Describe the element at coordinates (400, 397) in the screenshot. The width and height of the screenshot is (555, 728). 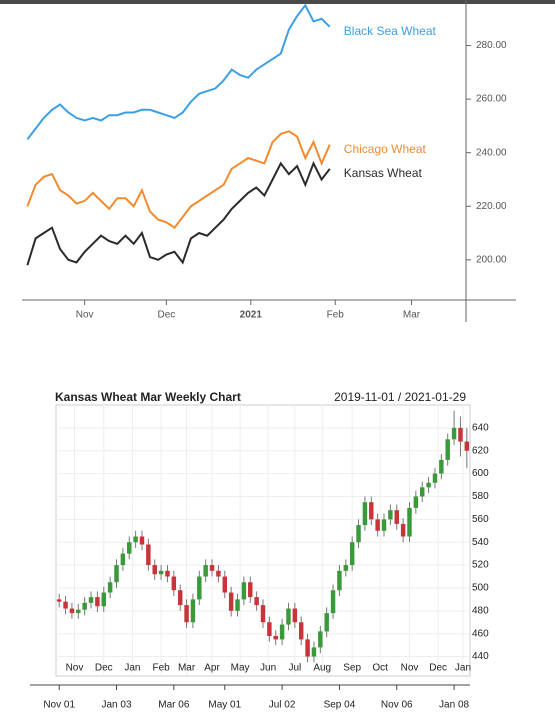
I see `chart-subtitle: 2019-11-01 / 2021-01-29` at that location.